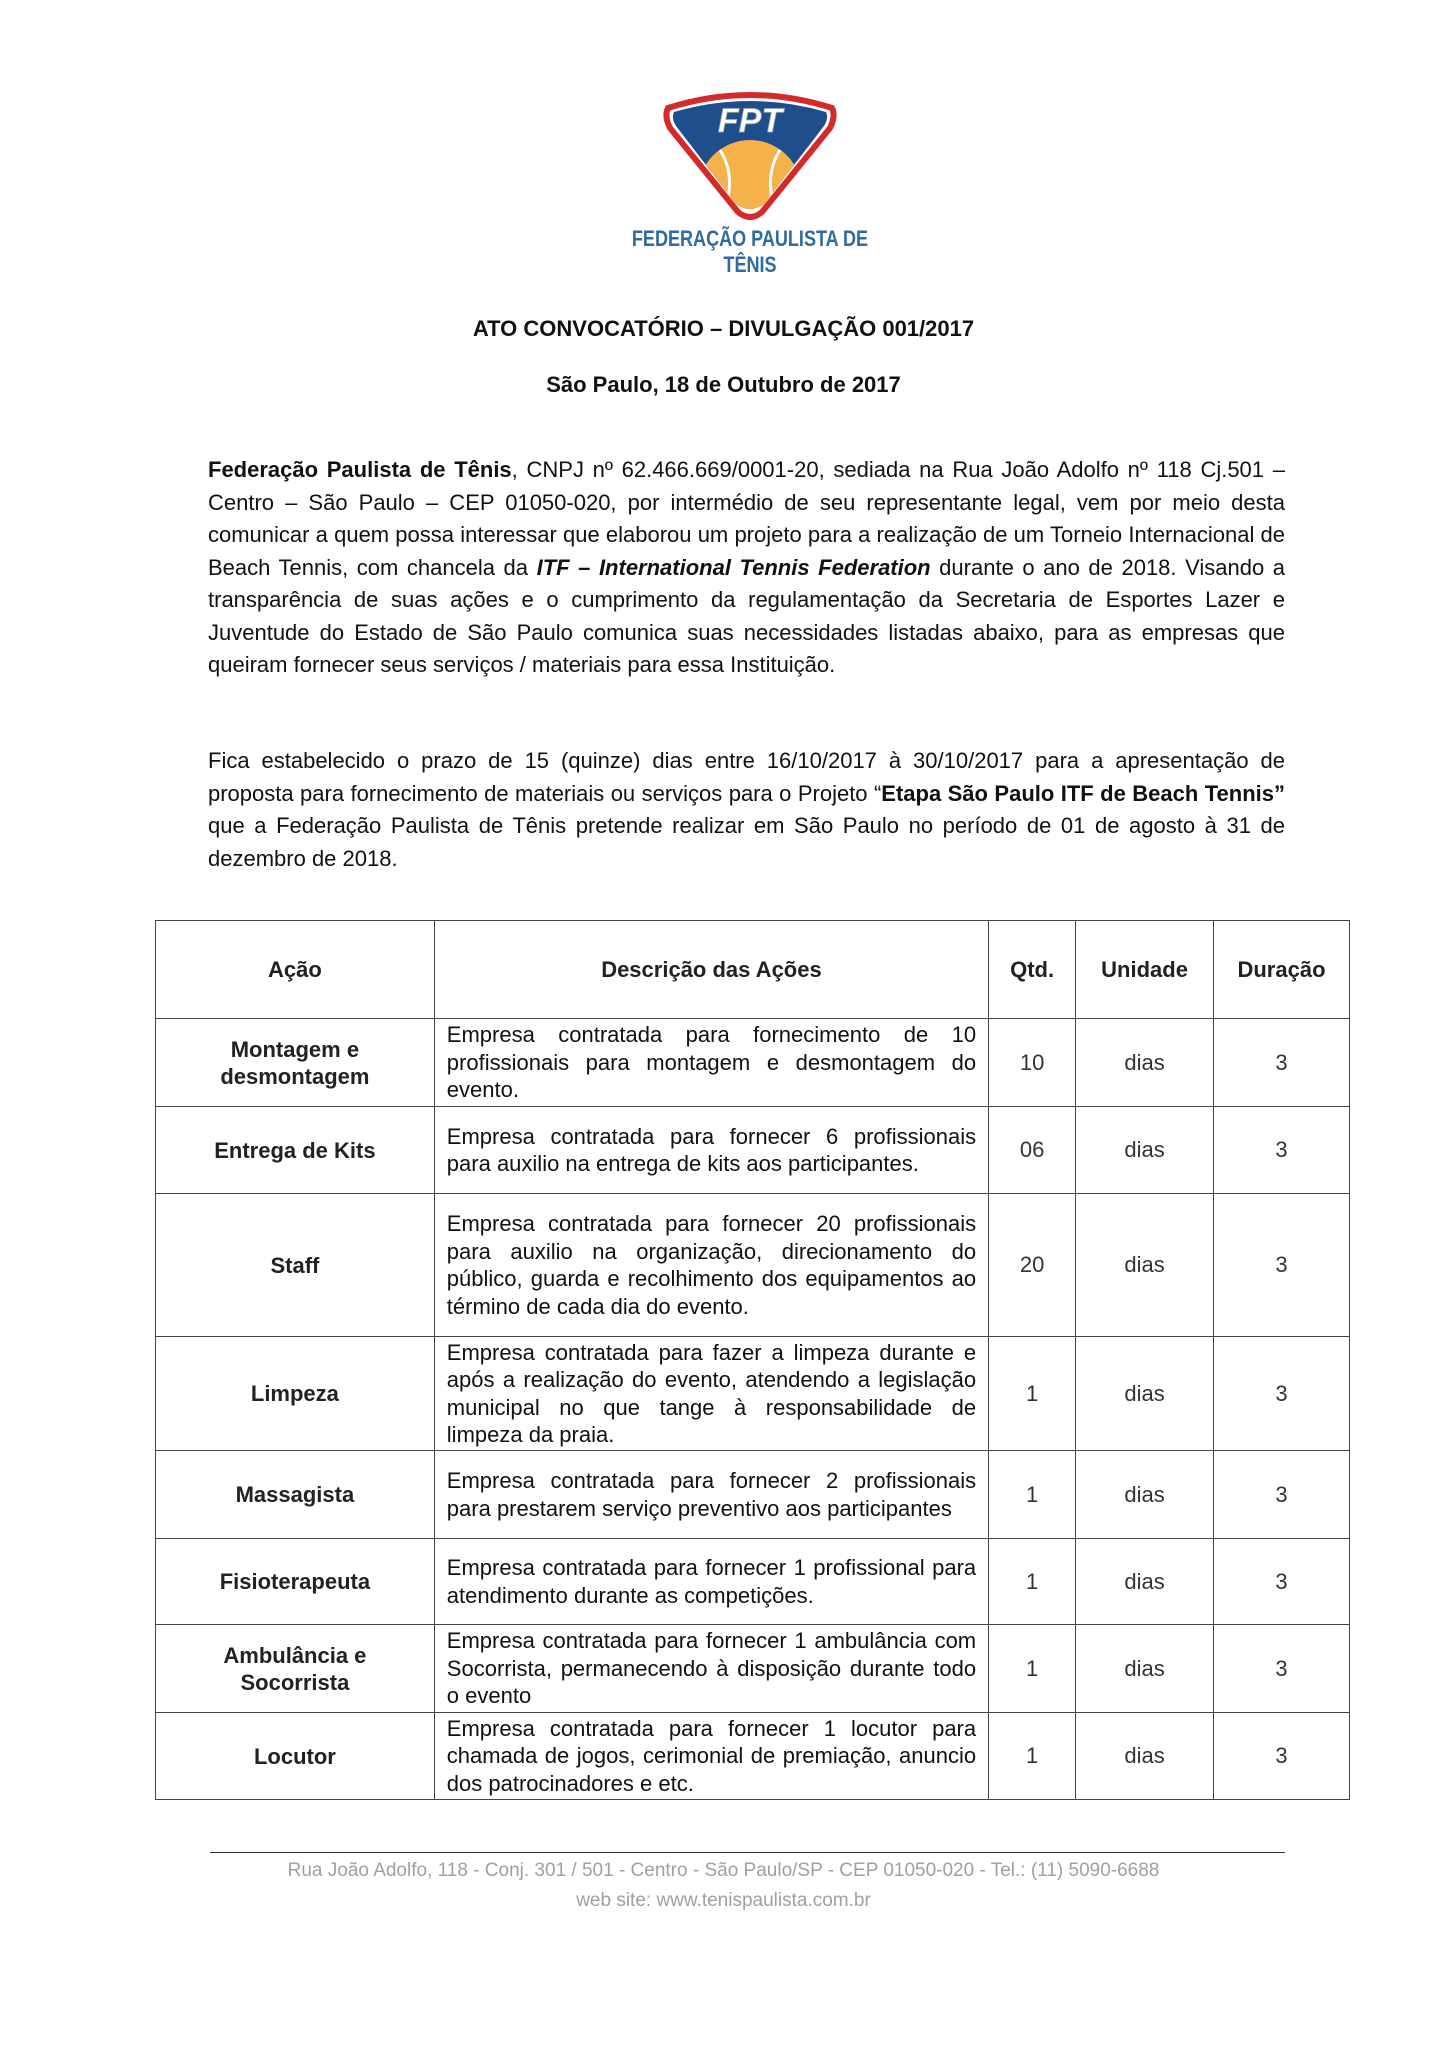  What do you see at coordinates (1032, 1062) in the screenshot?
I see `qtd-cell: 10` at bounding box center [1032, 1062].